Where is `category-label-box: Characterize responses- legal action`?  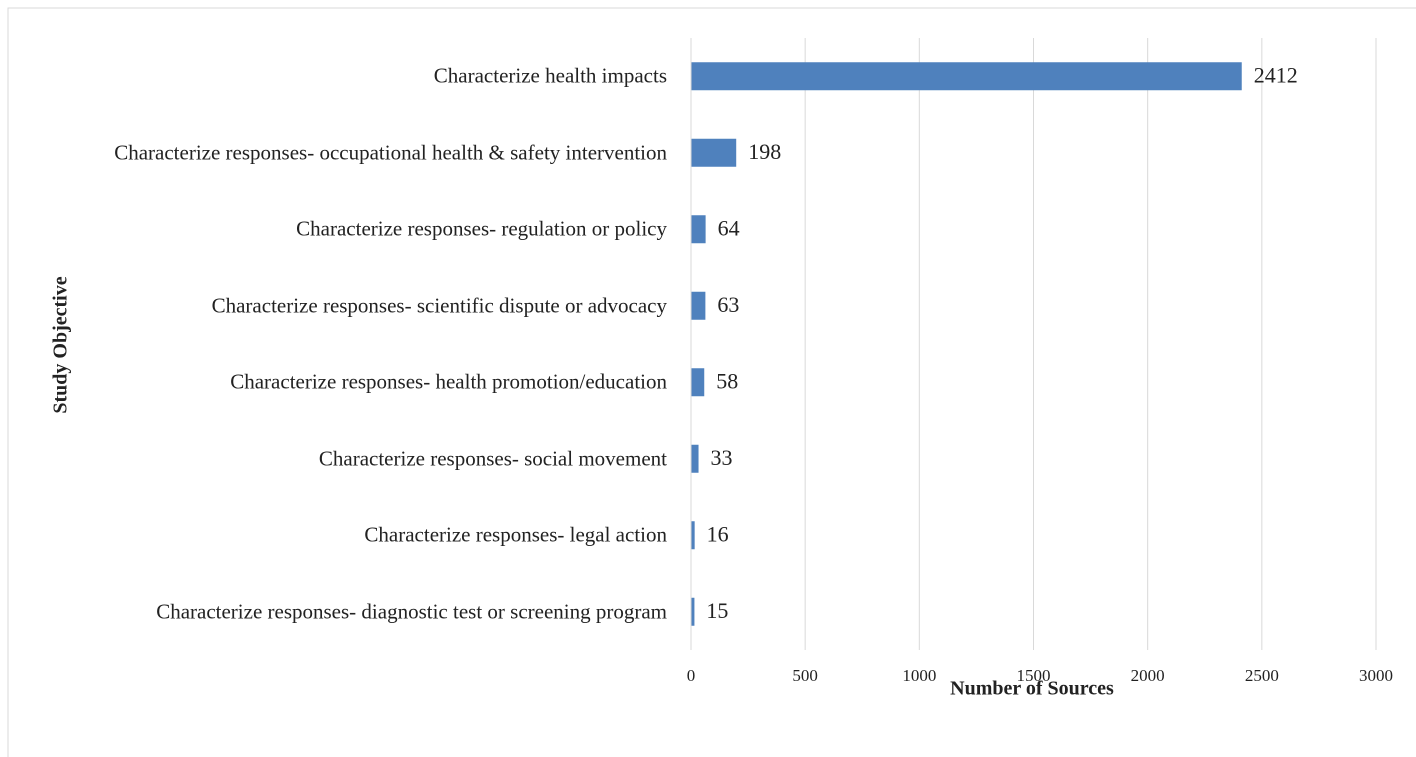
category-label-box: Characterize responses- legal action is located at coordinates (515, 535).